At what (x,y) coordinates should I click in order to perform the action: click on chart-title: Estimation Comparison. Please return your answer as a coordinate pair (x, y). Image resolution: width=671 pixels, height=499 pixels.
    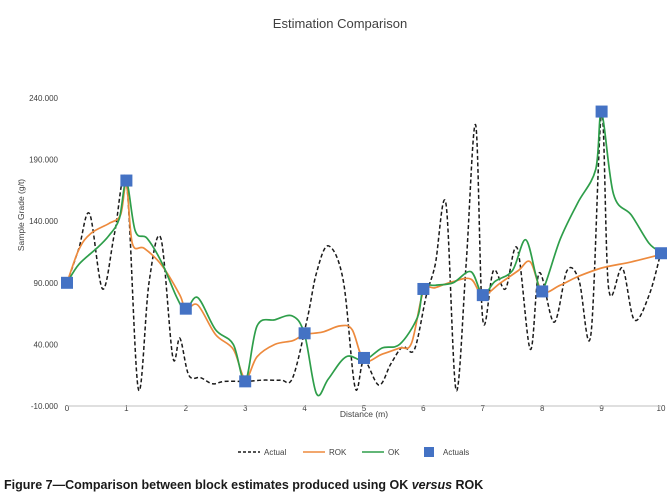
    Looking at the image, I should click on (340, 23).